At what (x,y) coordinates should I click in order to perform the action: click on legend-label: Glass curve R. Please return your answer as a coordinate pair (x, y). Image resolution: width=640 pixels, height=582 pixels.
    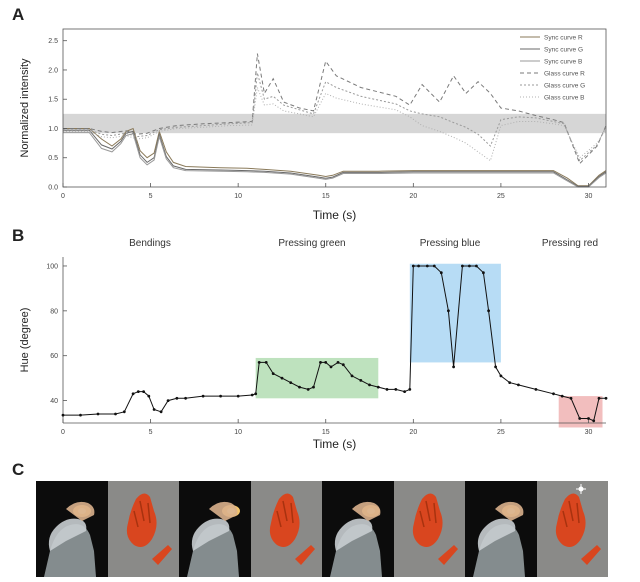
    Looking at the image, I should click on (564, 74).